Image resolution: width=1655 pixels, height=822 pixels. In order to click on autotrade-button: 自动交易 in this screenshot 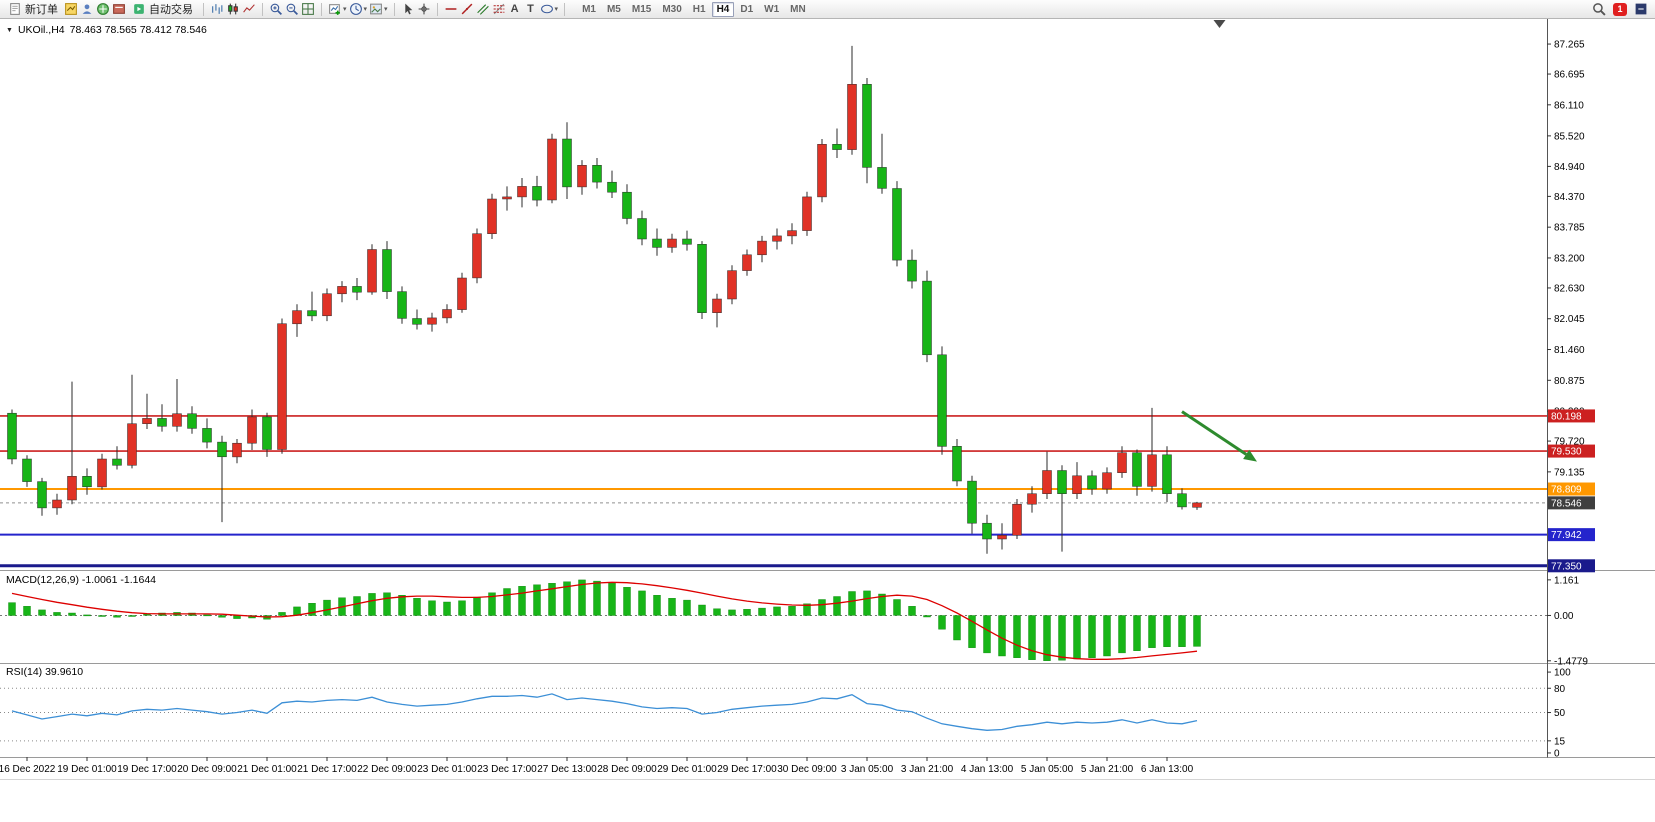, I will do `click(162, 9)`.